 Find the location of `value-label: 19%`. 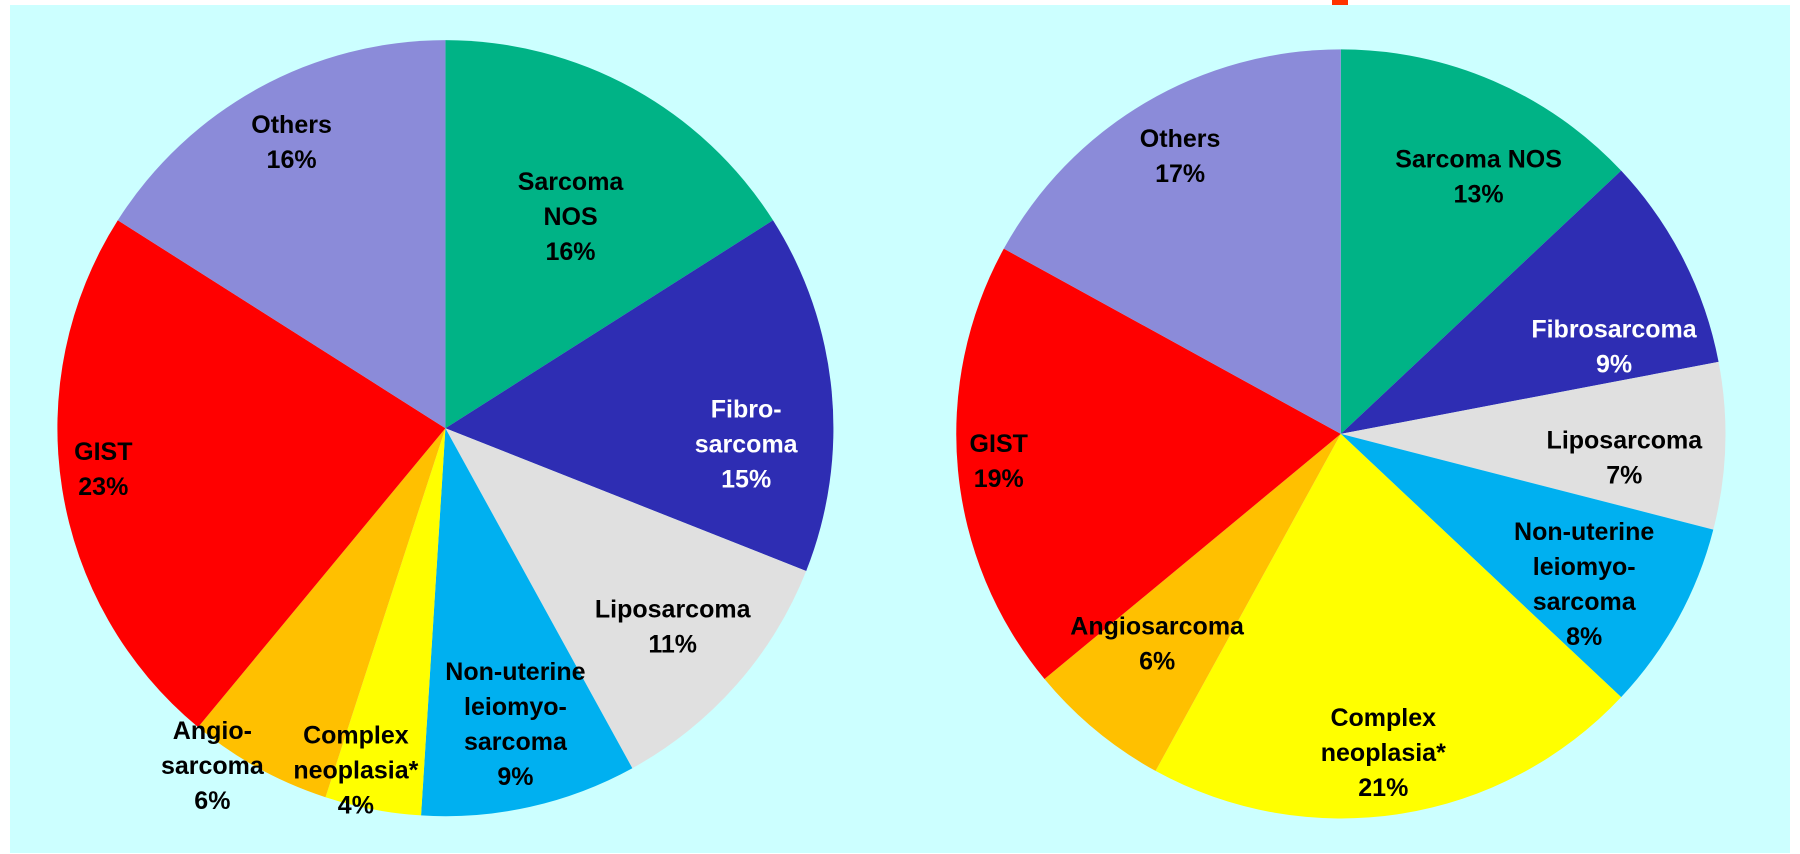

value-label: 19% is located at coordinates (999, 479).